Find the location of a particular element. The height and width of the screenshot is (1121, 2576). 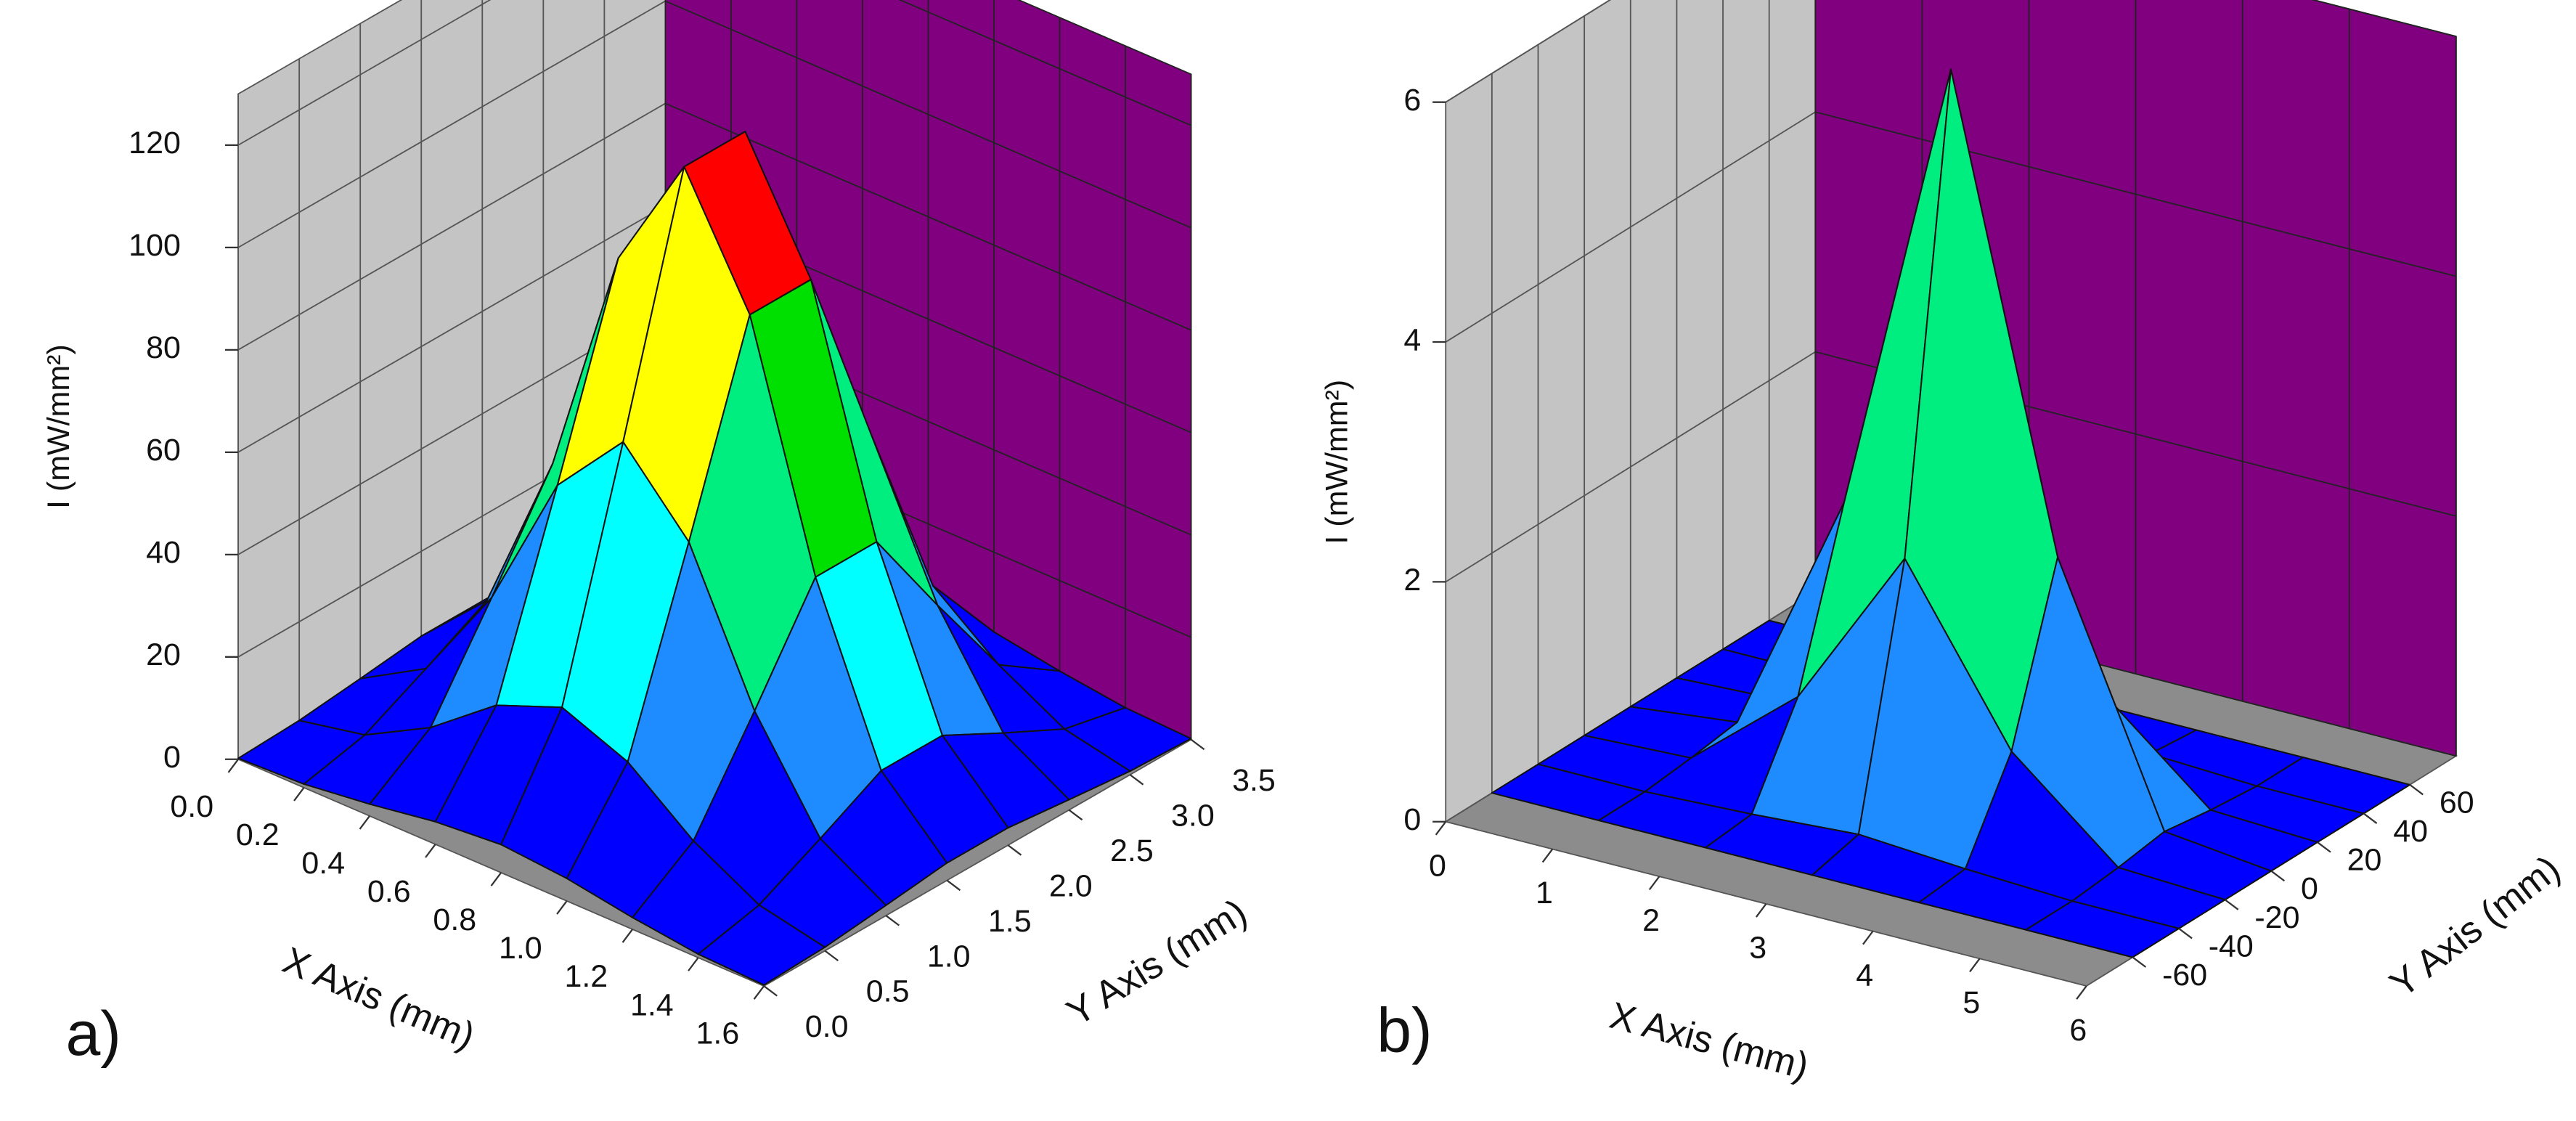

panel-label: b) is located at coordinates (1404, 1031).